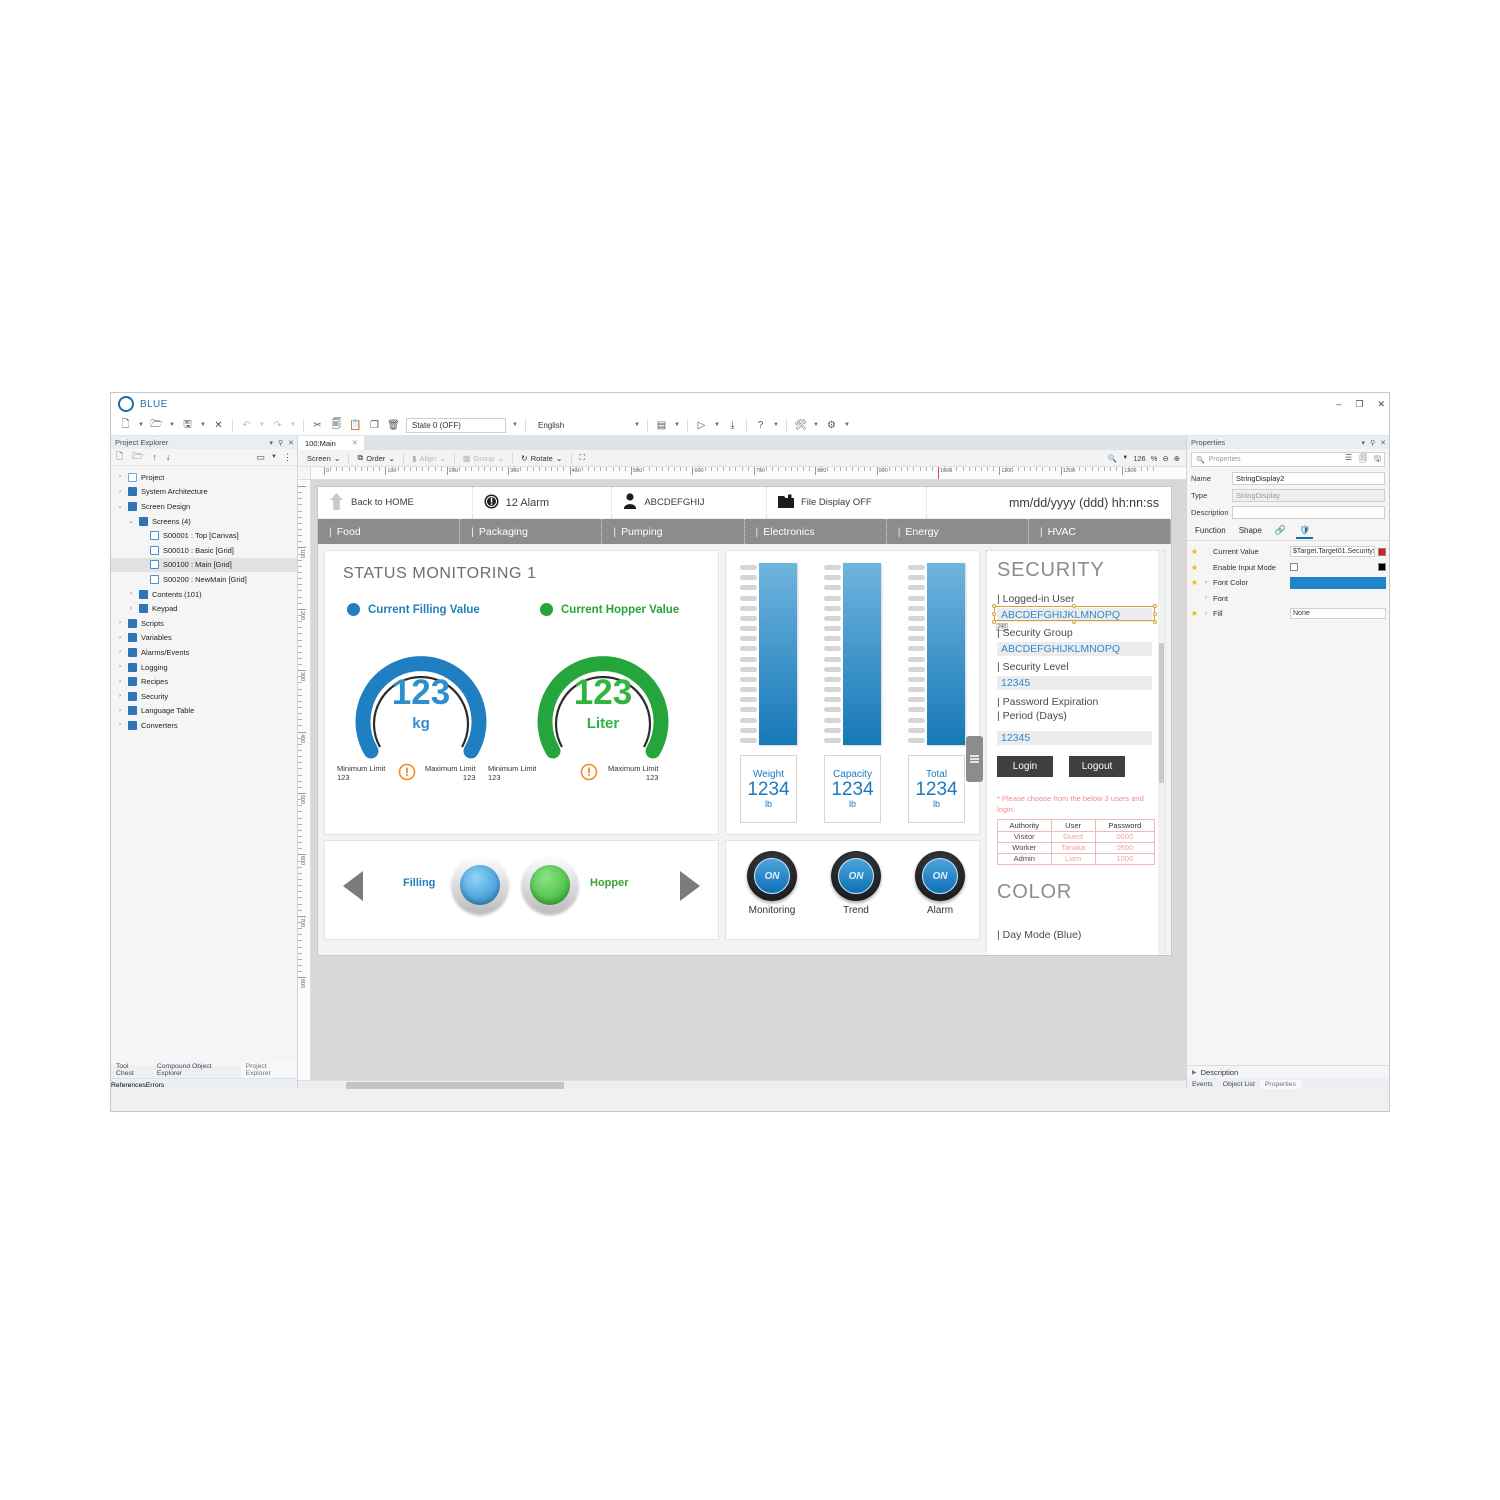 The image size is (1500, 1500). What do you see at coordinates (1074, 738) in the screenshot?
I see `password-expiration-value: 12345` at bounding box center [1074, 738].